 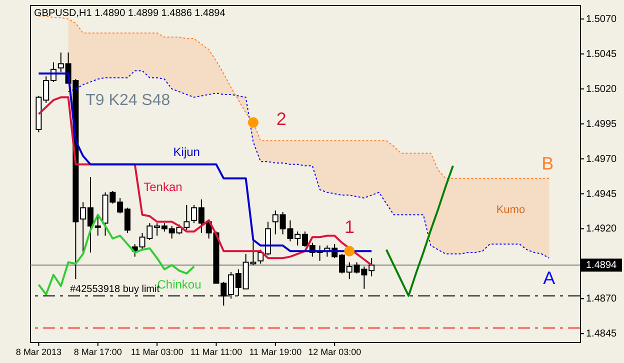 What do you see at coordinates (130, 13) in the screenshot?
I see `chart-title: GBPUSD,H1 1.4890 1.4899 1.4886 1.4894` at bounding box center [130, 13].